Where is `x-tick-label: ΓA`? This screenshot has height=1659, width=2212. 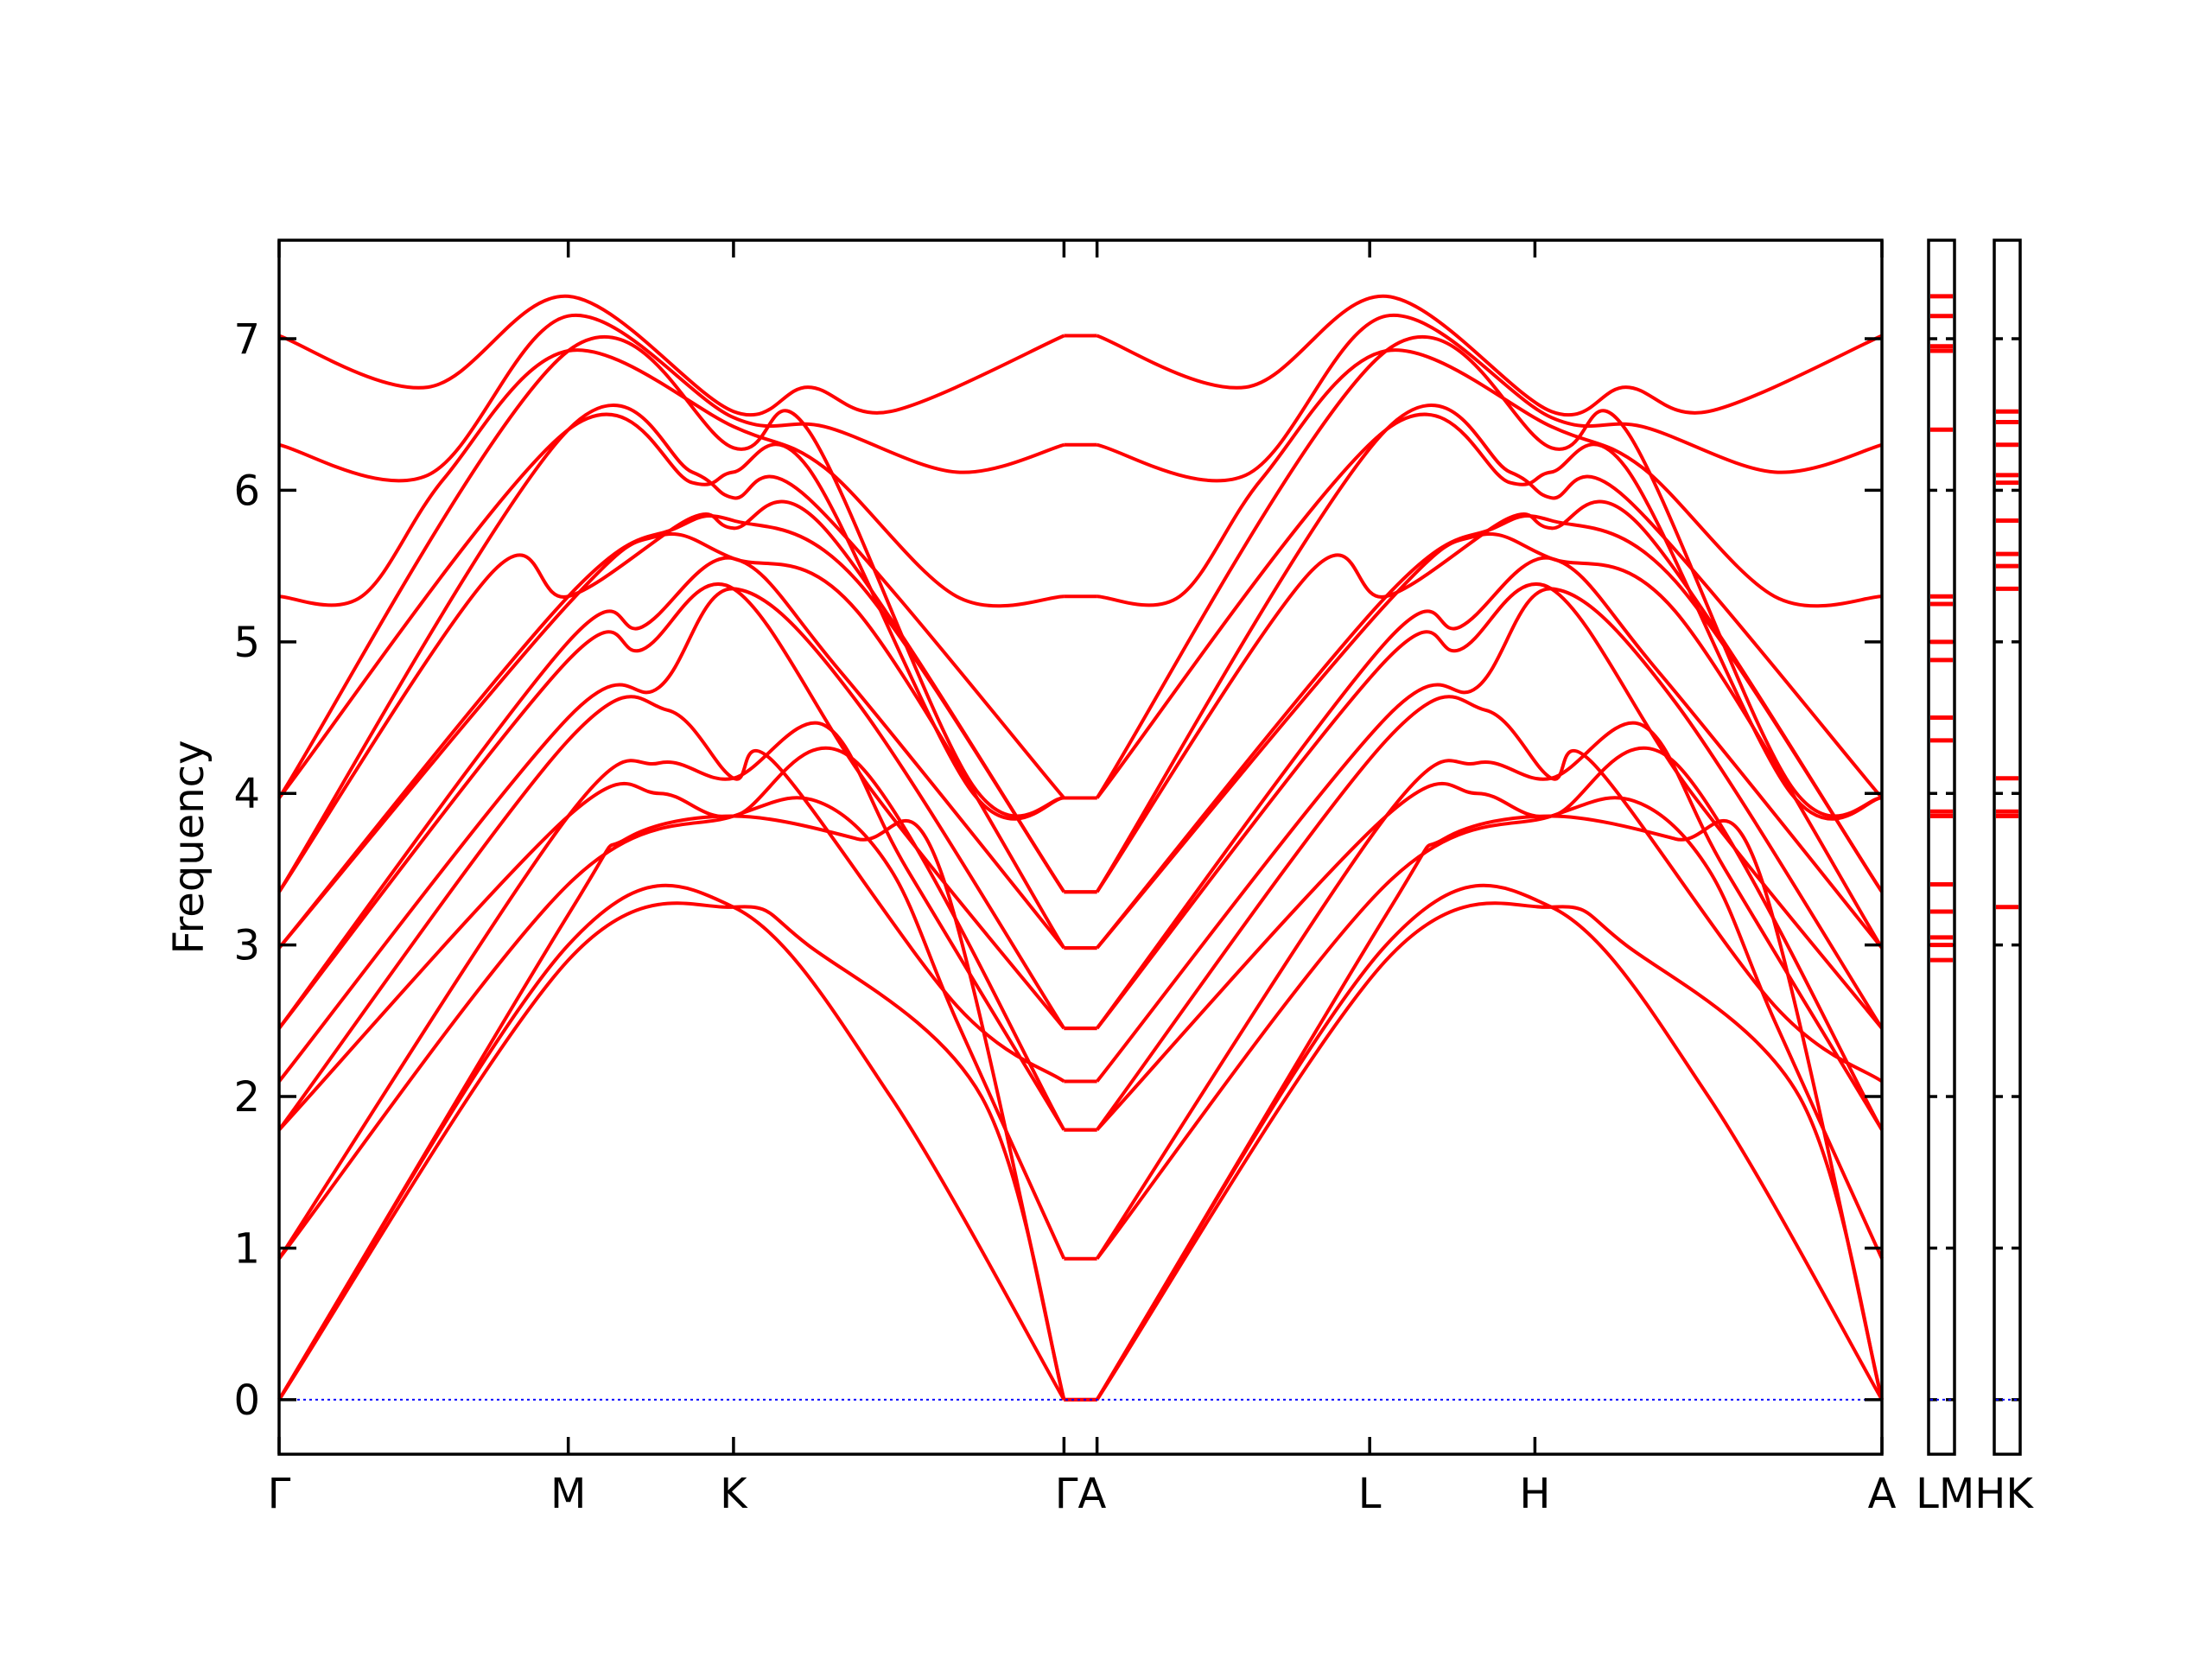 x-tick-label: ΓA is located at coordinates (1081, 1494).